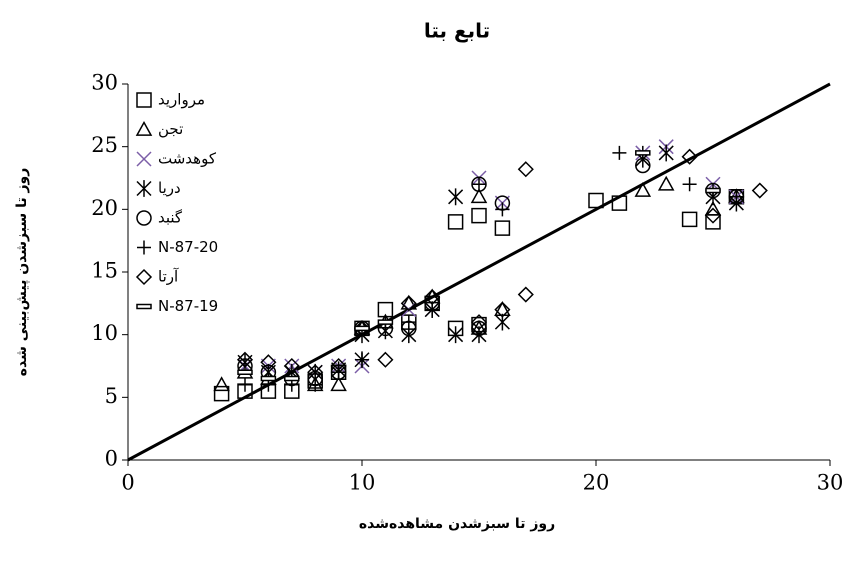  What do you see at coordinates (457, 31) in the screenshot?
I see `chart-title: تابع بتا` at bounding box center [457, 31].